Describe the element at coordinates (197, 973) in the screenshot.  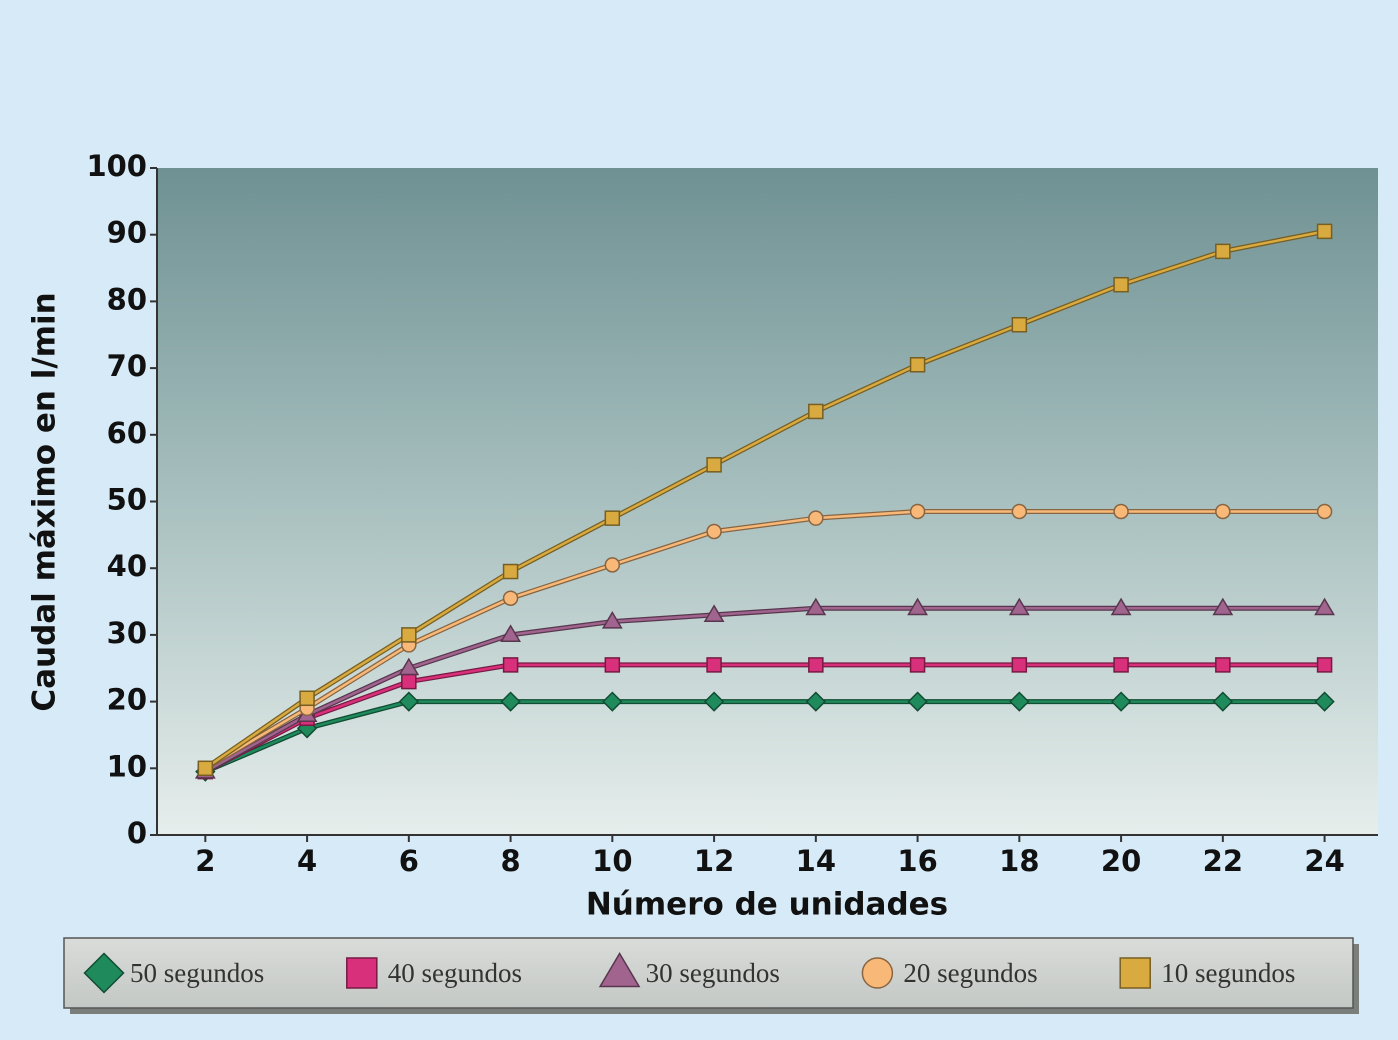
I see `legend-label: 50 segundos` at that location.